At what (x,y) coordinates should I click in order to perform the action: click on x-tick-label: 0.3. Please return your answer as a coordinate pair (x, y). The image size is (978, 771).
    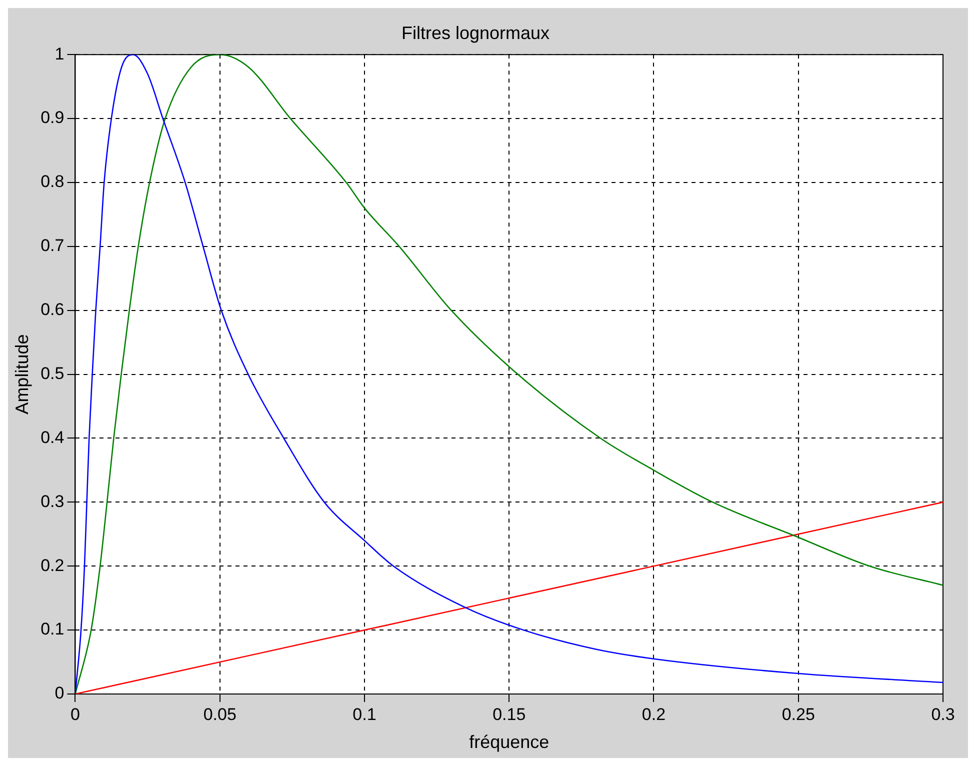
    Looking at the image, I should click on (943, 714).